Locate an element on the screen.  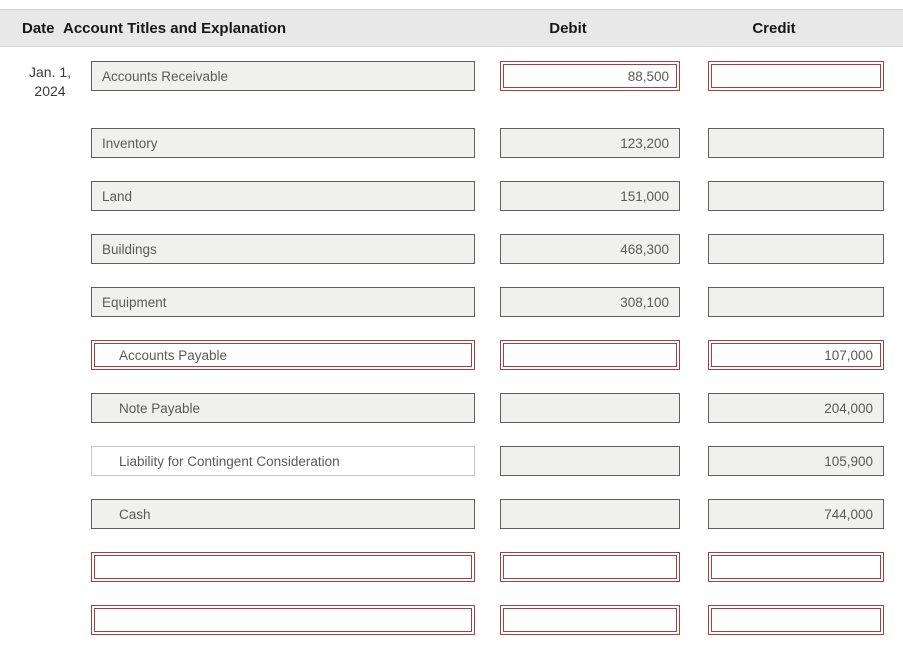
account-input: Inventory is located at coordinates (283, 143).